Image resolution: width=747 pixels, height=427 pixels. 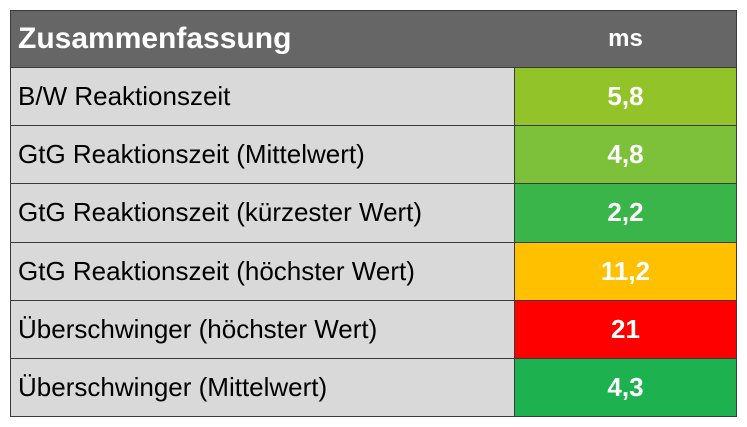 What do you see at coordinates (625, 213) in the screenshot?
I see `row-value: 2,2` at bounding box center [625, 213].